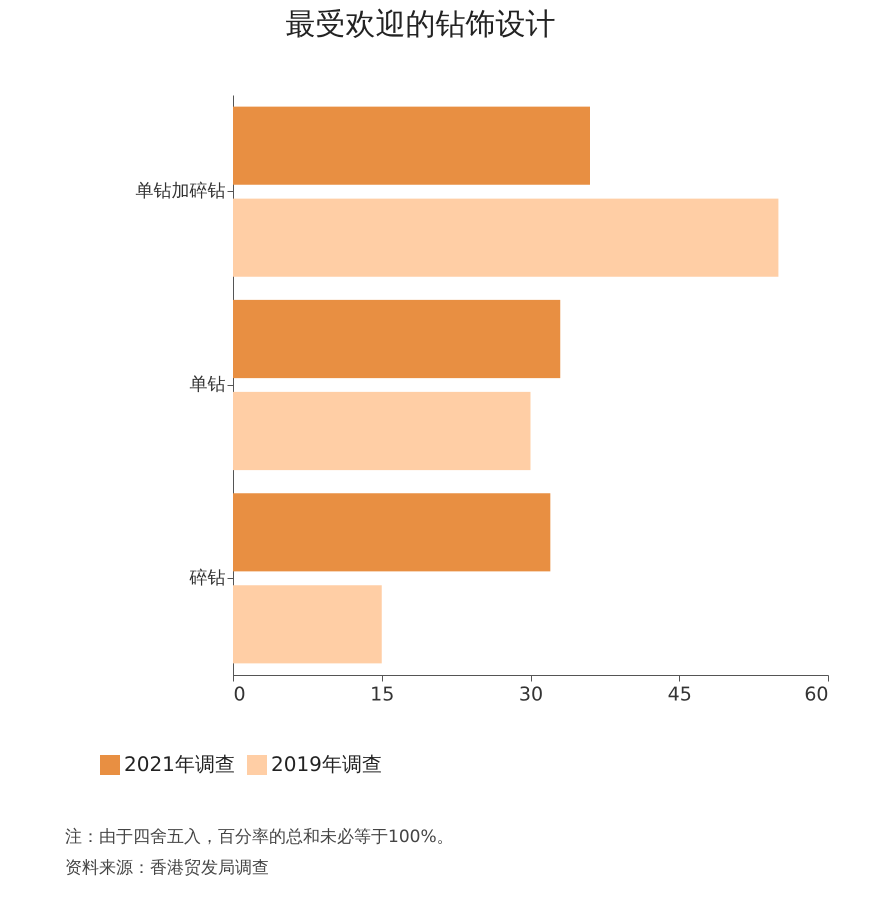  Describe the element at coordinates (181, 191) in the screenshot. I see `y-tick-label: 单钻加碎钻` at that location.